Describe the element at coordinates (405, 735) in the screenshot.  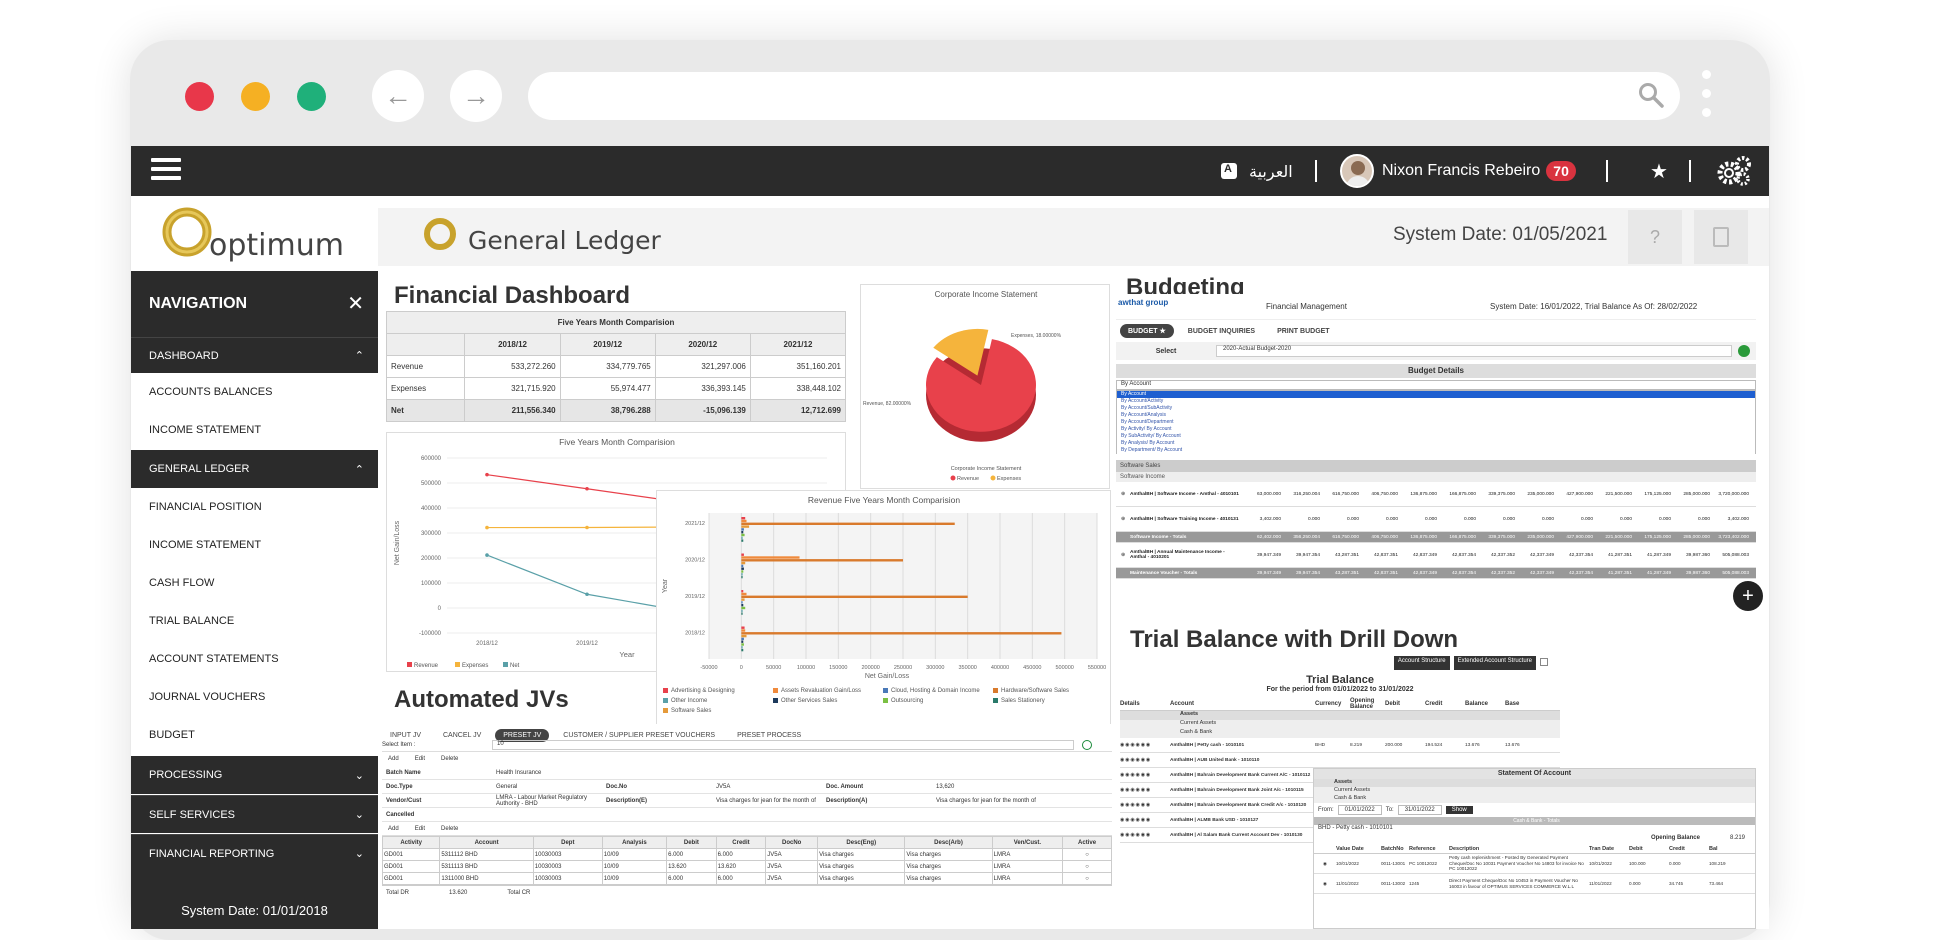
I see `jv-tab: INPUT JV` at that location.